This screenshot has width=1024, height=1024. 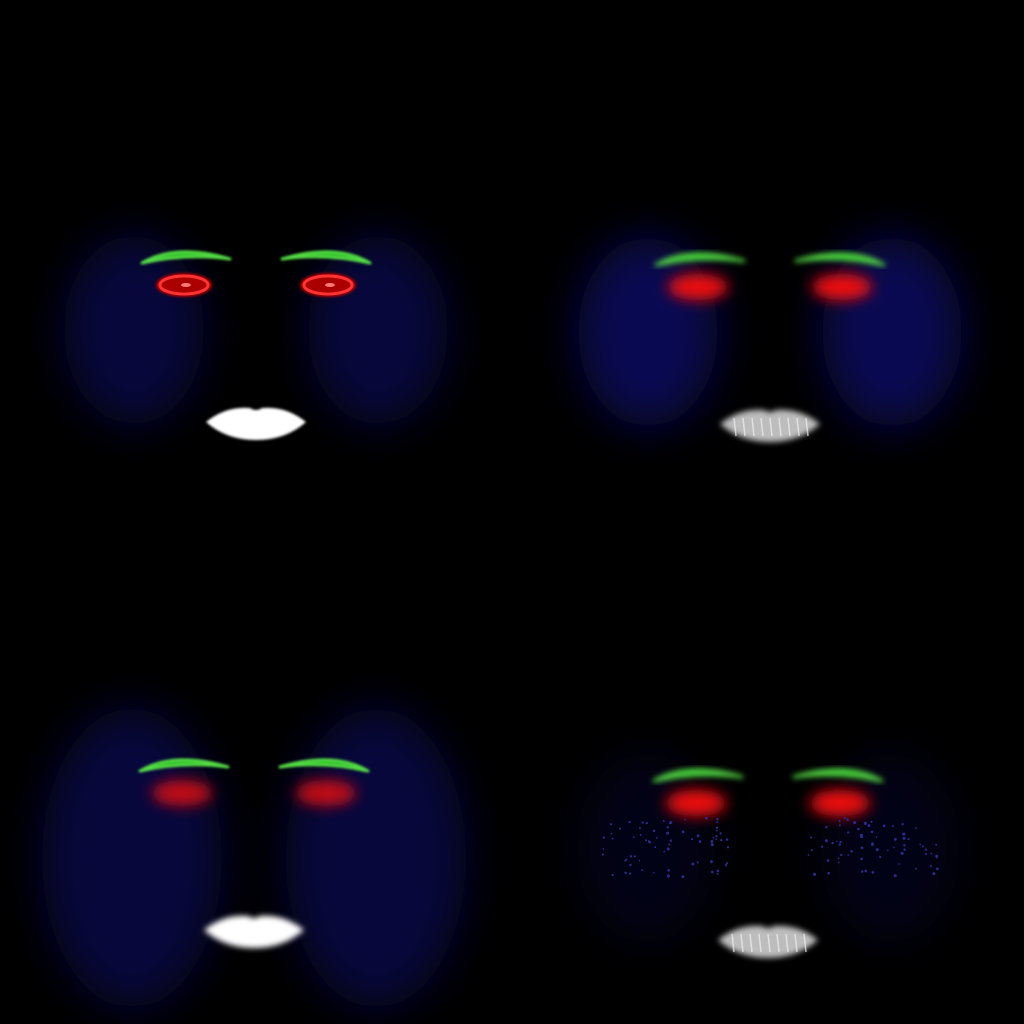 I want to click on right-eye, so click(x=840, y=803).